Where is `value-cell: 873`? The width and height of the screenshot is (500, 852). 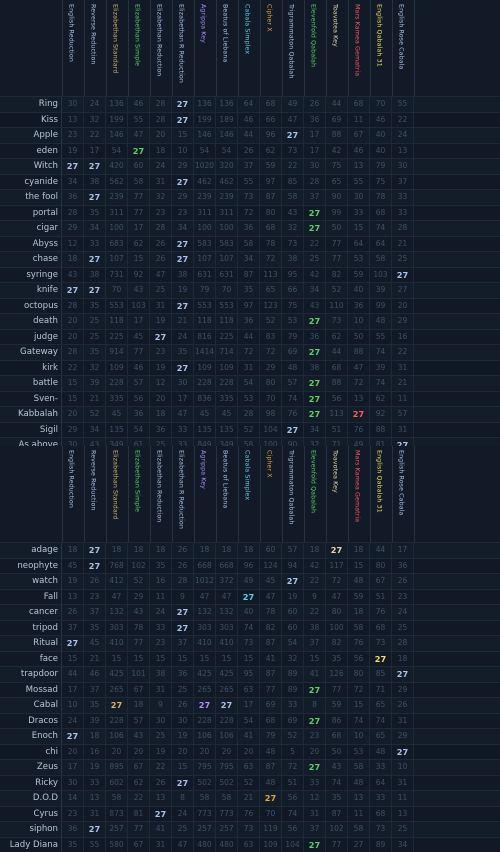 value-cell: 873 is located at coordinates (117, 814).